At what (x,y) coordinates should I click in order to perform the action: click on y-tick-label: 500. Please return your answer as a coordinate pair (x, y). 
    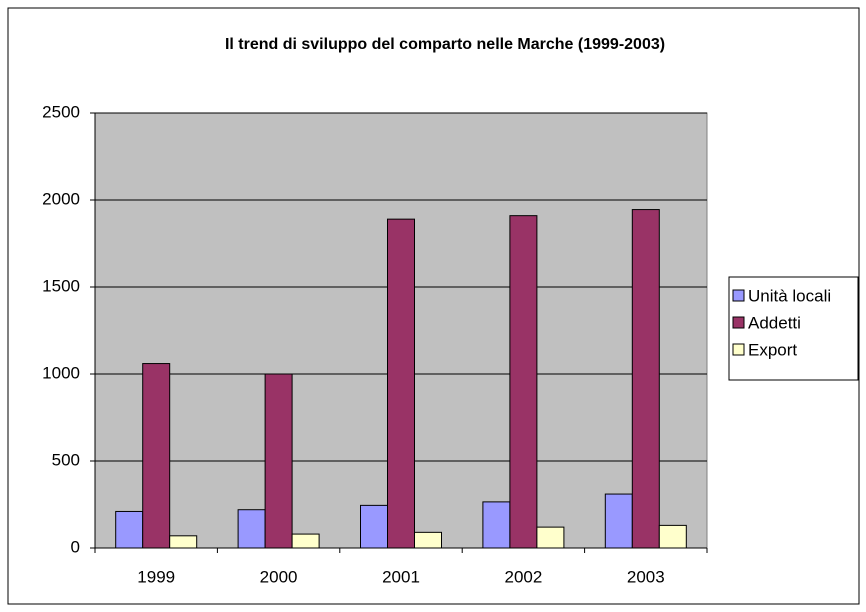
    Looking at the image, I should click on (66, 459).